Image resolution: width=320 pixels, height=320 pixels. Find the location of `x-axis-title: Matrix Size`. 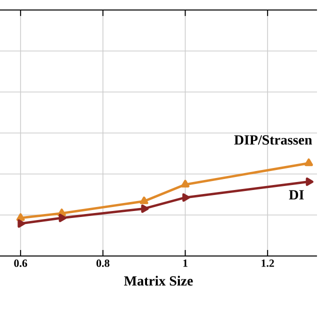

x-axis-title: Matrix Size is located at coordinates (158, 281).